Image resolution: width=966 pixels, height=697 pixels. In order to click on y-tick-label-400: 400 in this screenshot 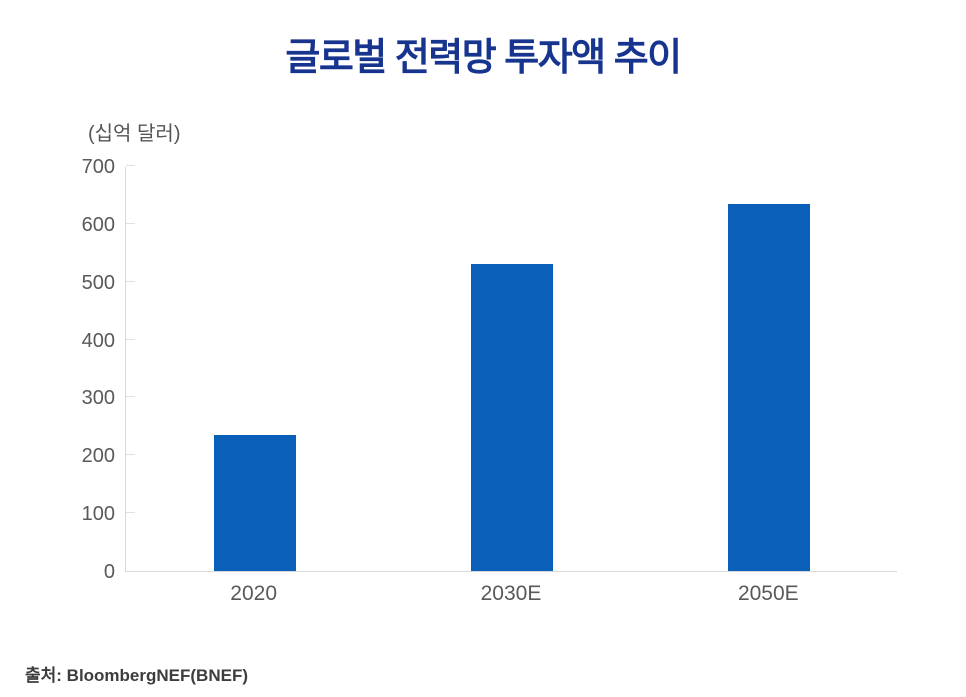, I will do `click(98, 340)`.